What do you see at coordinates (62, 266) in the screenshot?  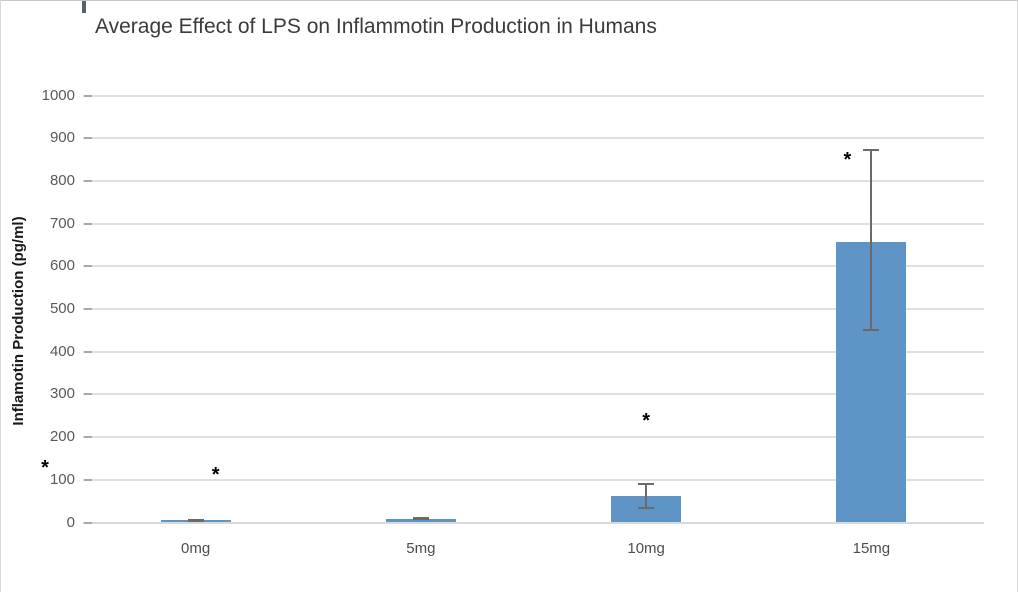 I see `y-tick-label: 600` at bounding box center [62, 266].